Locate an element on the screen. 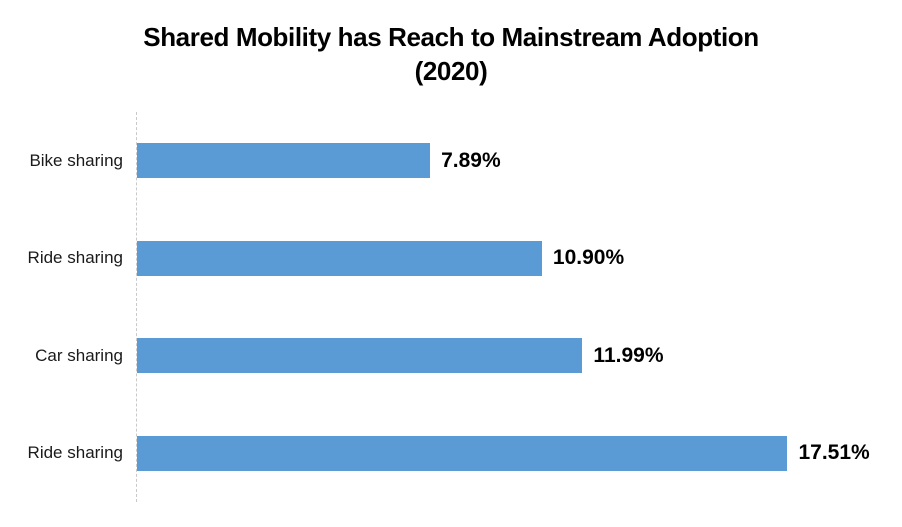 The width and height of the screenshot is (902, 527). bar-track: 17.51% is located at coordinates (508, 453).